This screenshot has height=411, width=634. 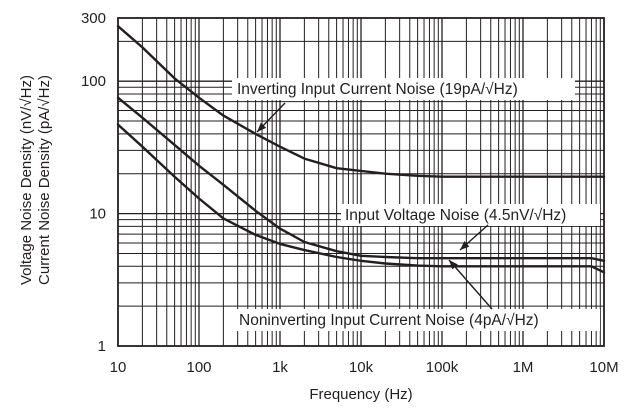 What do you see at coordinates (93, 182) in the screenshot?
I see `y-tick-labels: 1 10 100 300` at bounding box center [93, 182].